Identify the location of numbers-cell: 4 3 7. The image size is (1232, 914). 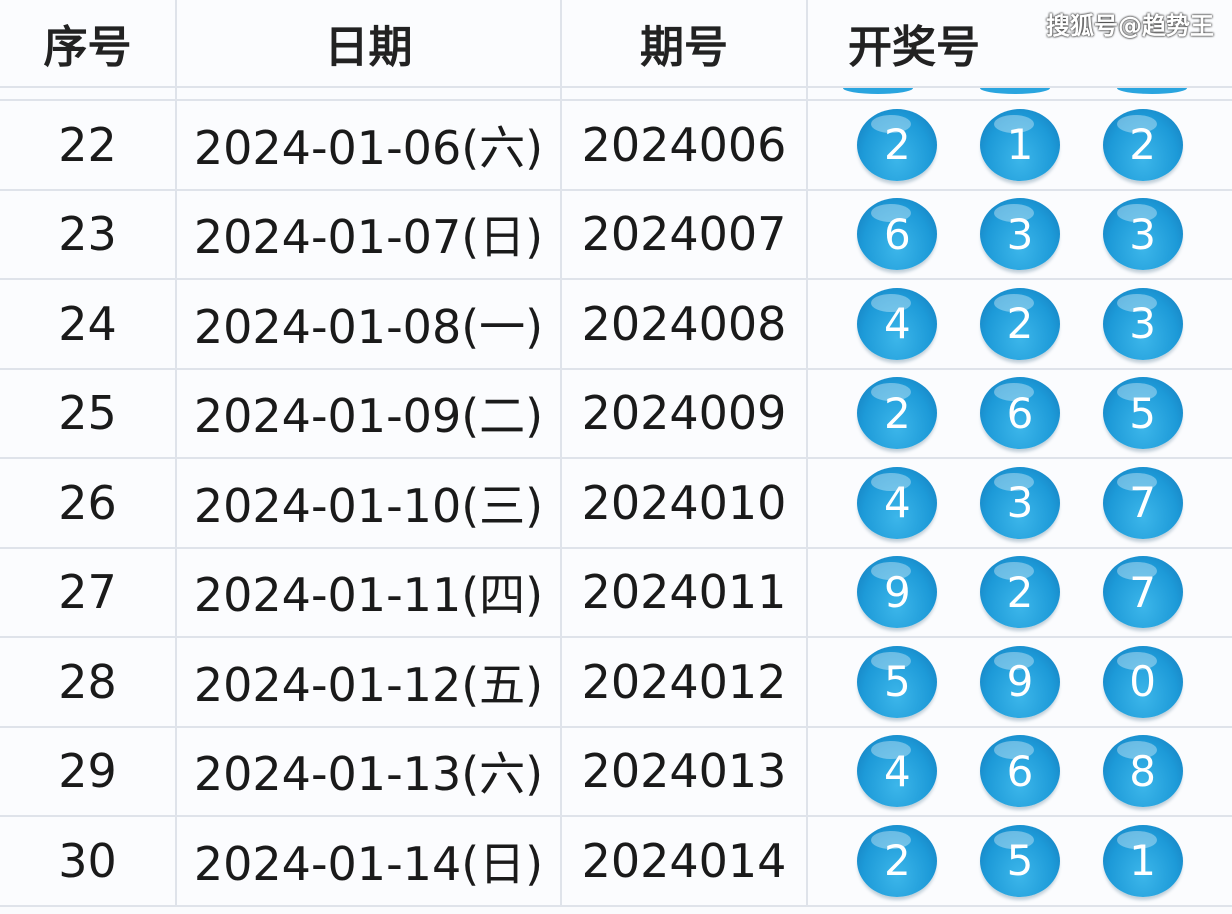
(1020, 503).